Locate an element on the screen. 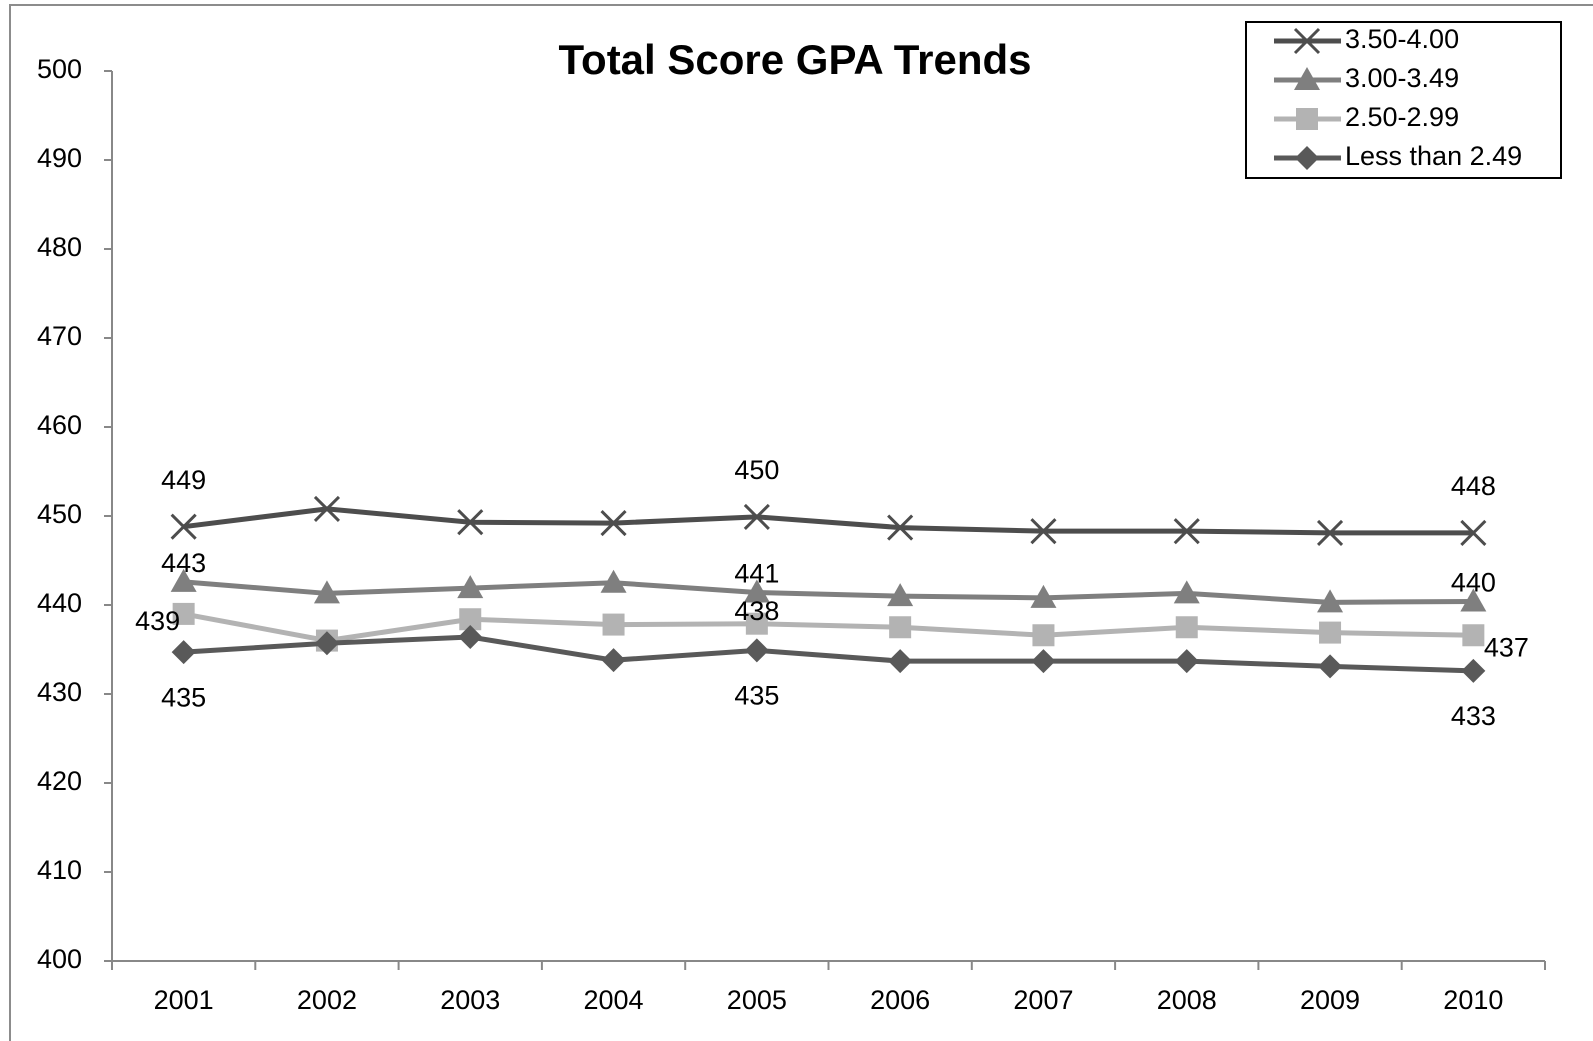  x-tick-label: 2008 is located at coordinates (1187, 1000).